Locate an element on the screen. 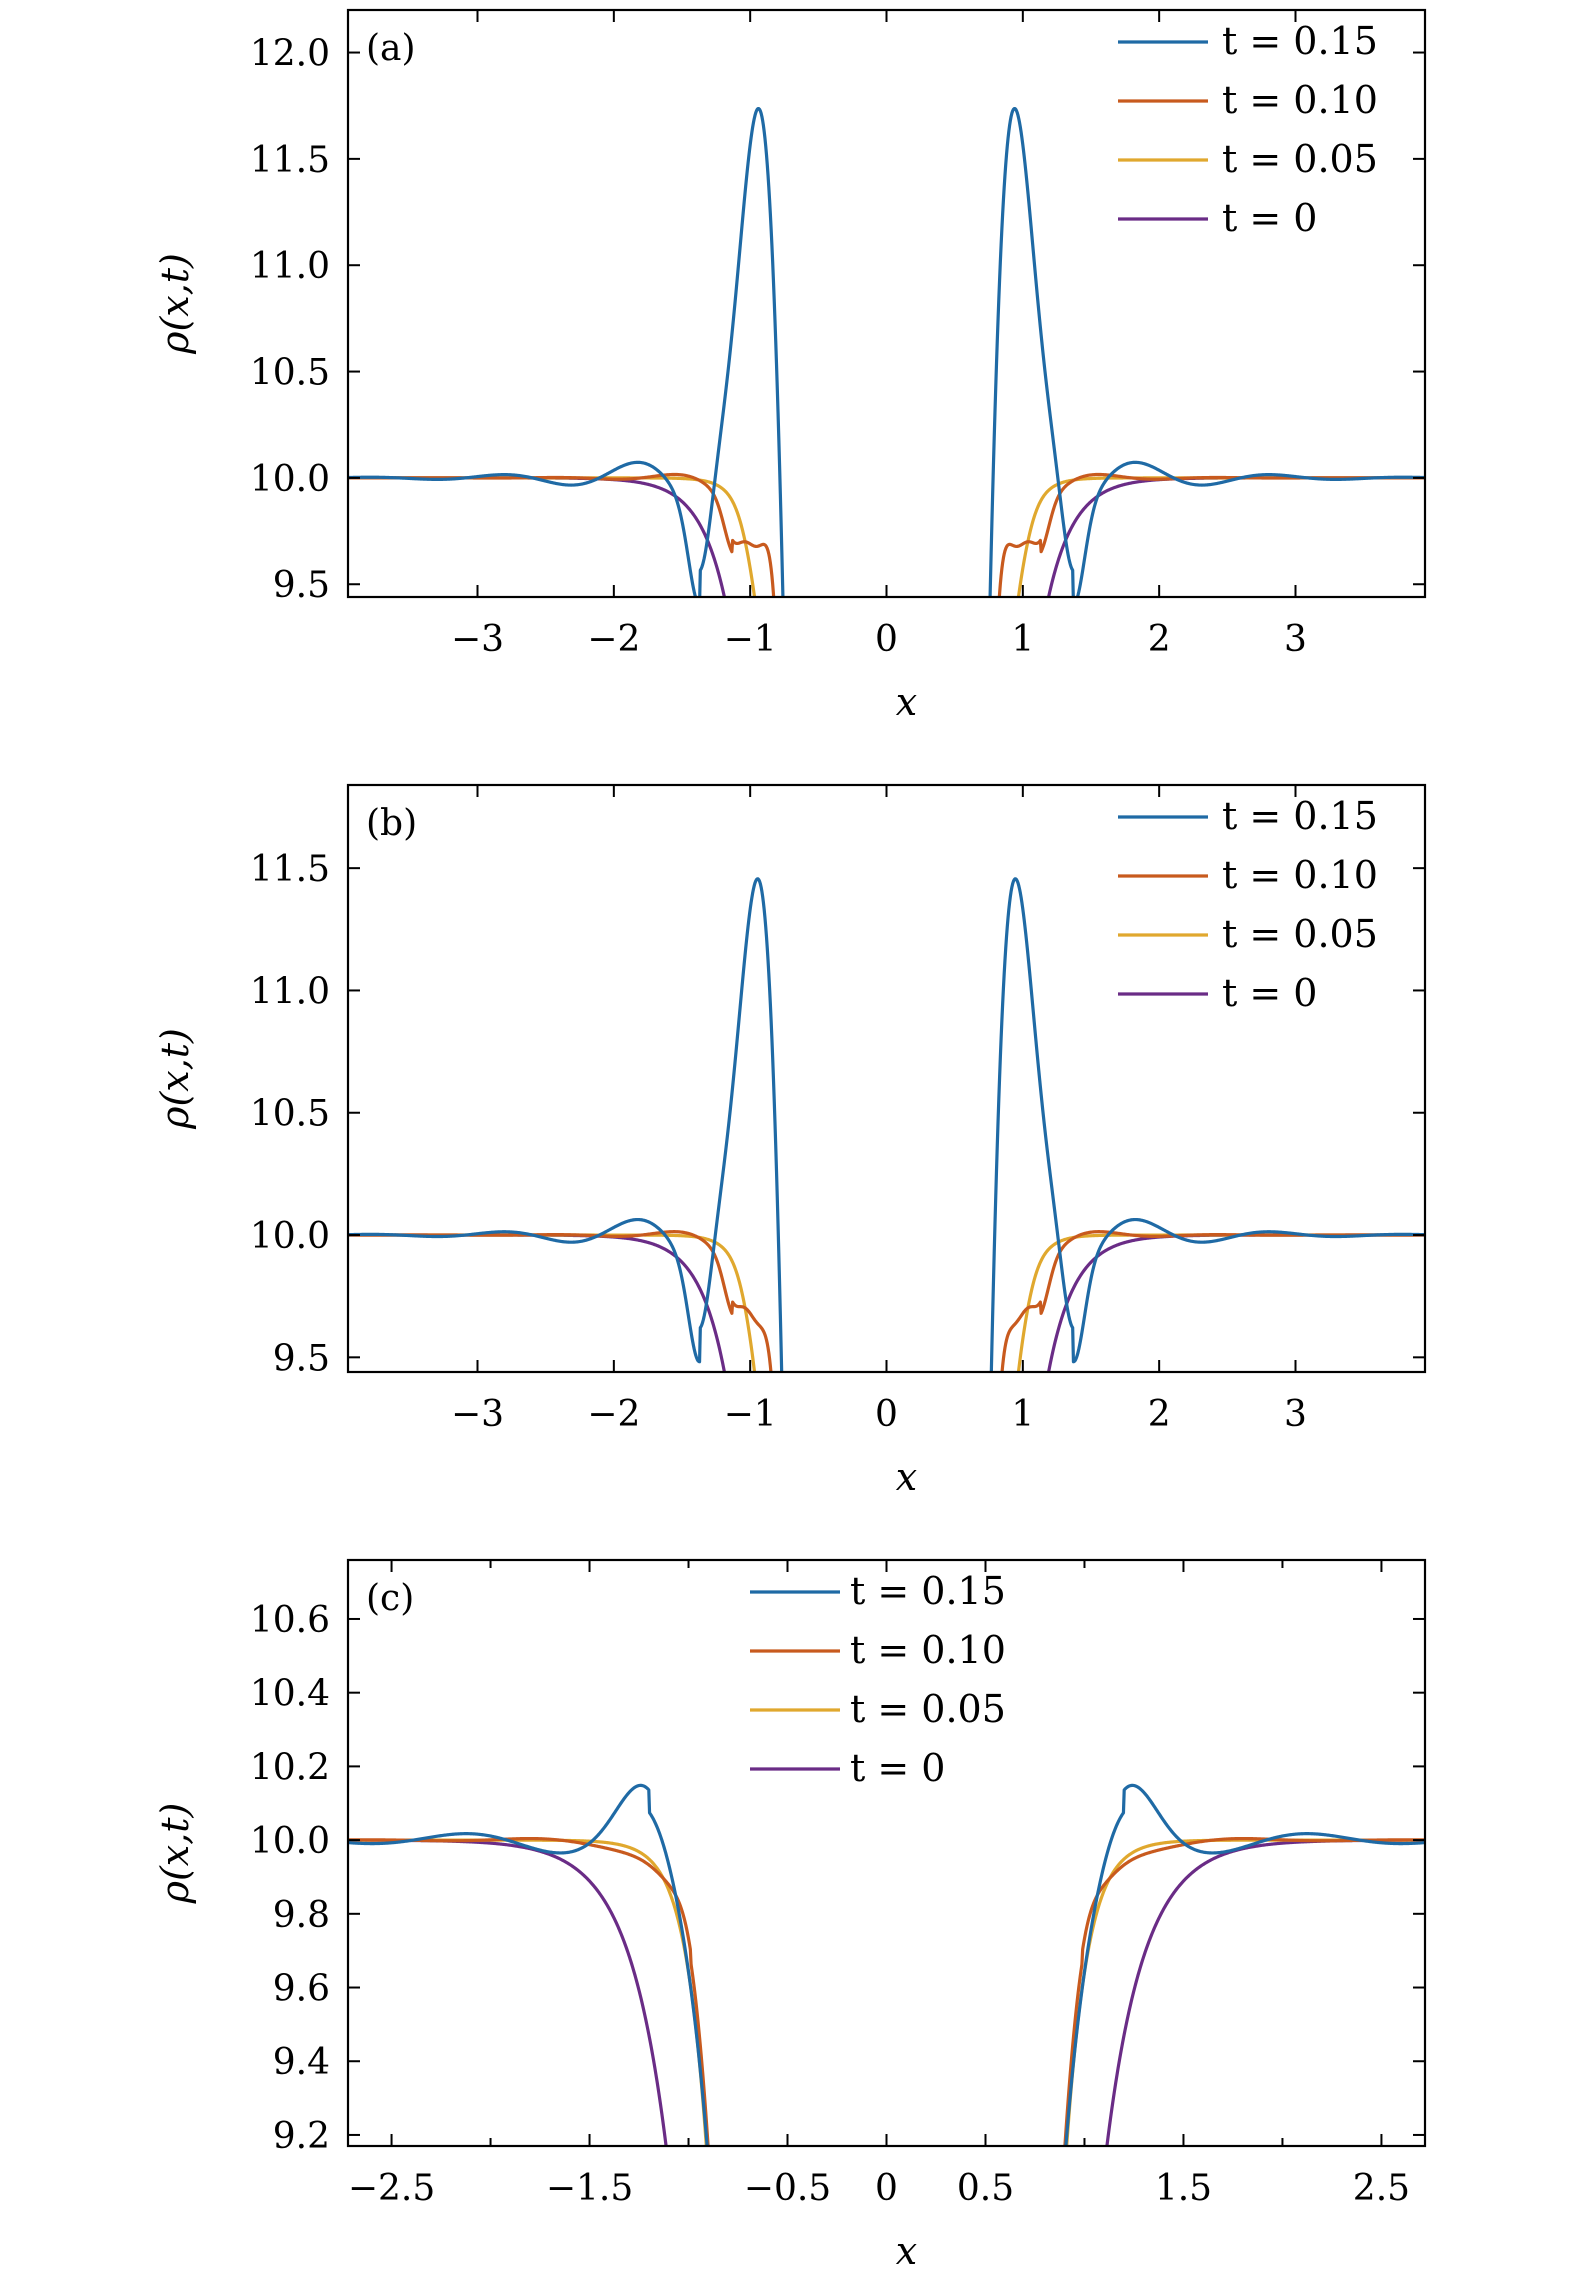 This screenshot has height=2293, width=1575. panel-label: (b) is located at coordinates (391, 823).